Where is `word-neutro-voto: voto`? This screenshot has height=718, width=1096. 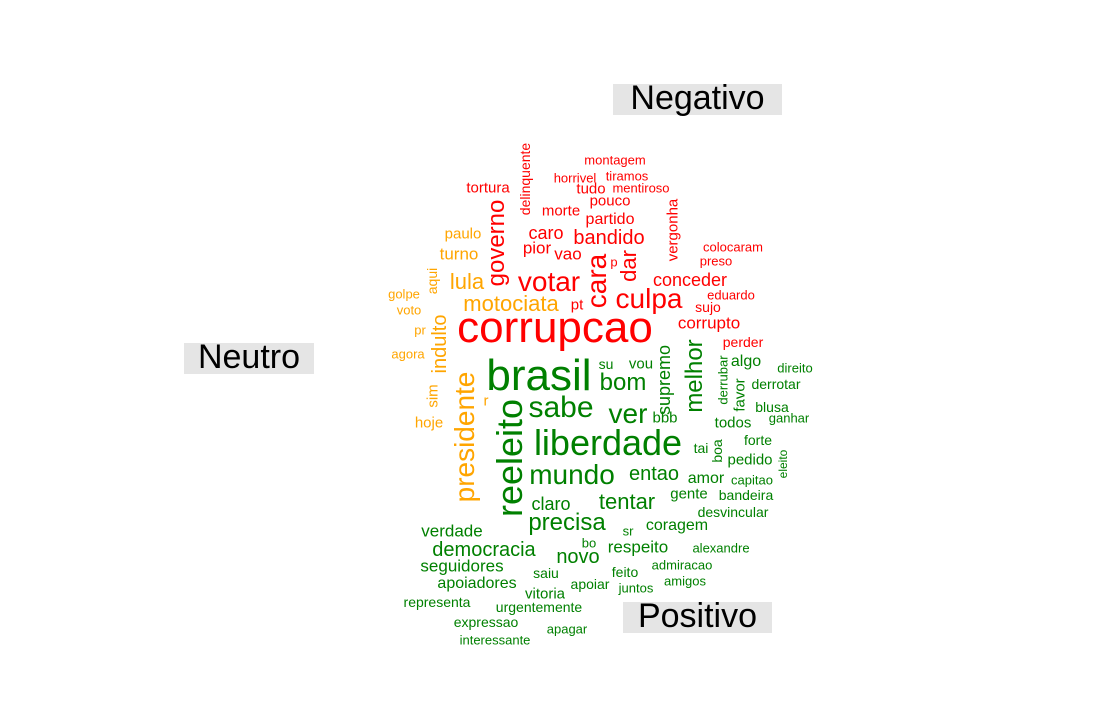 word-neutro-voto: voto is located at coordinates (409, 310).